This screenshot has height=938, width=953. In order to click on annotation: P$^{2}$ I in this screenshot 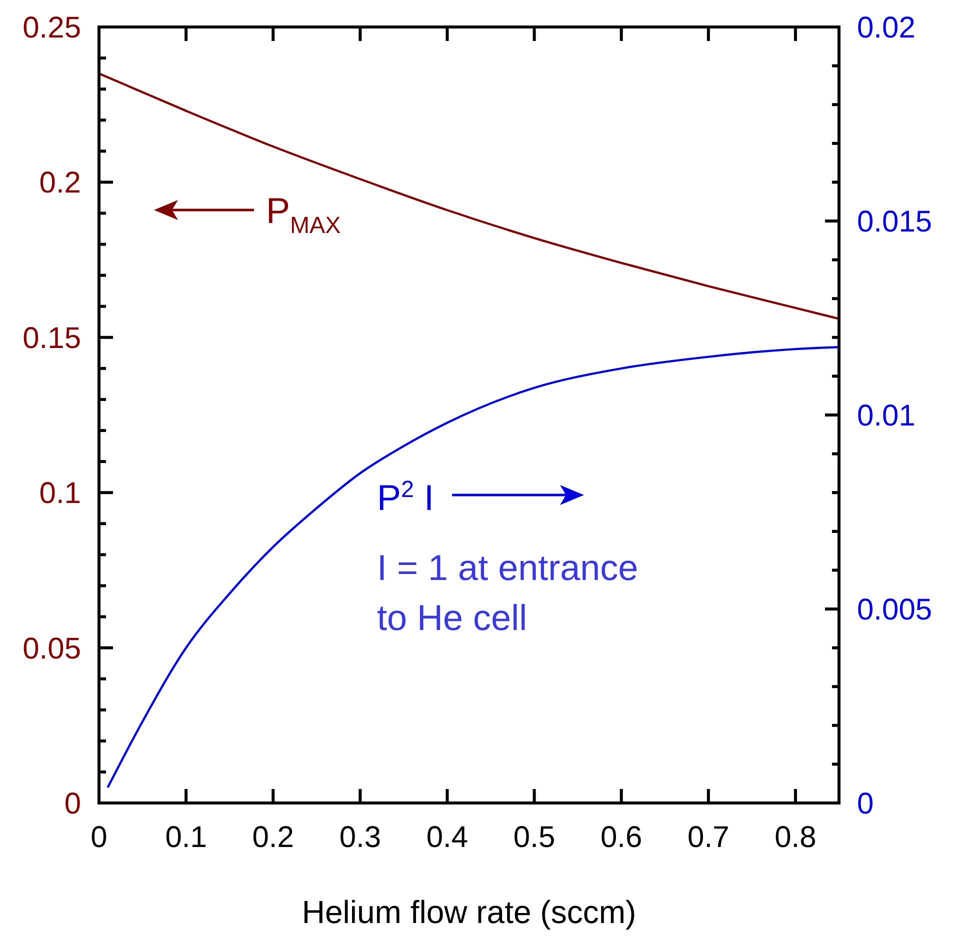, I will do `click(405, 497)`.